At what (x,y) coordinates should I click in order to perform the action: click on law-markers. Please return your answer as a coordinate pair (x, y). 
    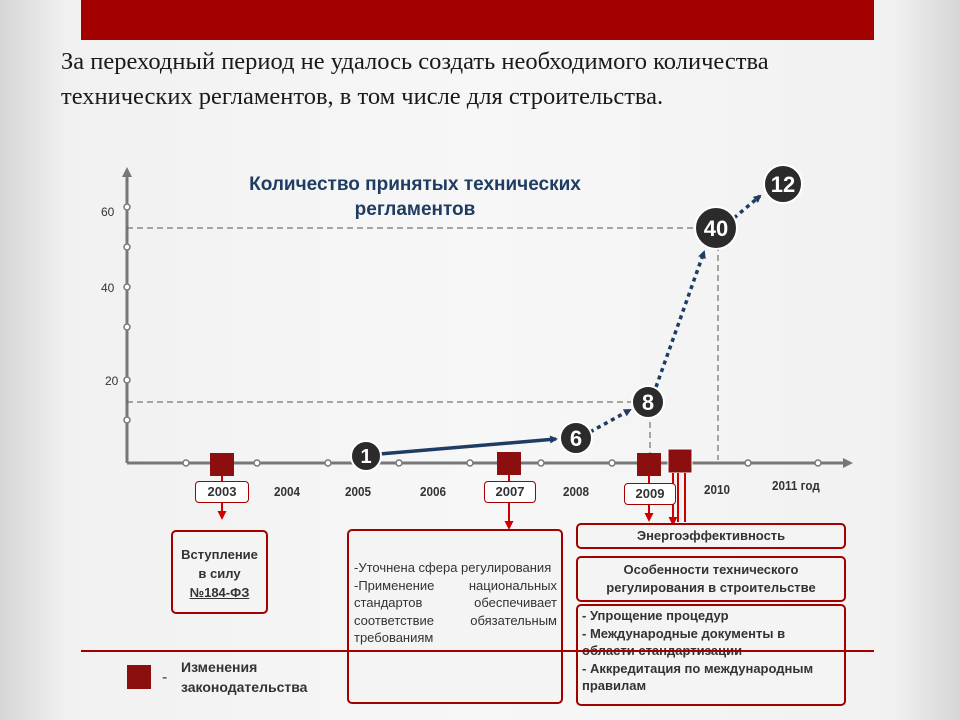
    Looking at the image, I should click on (451, 462).